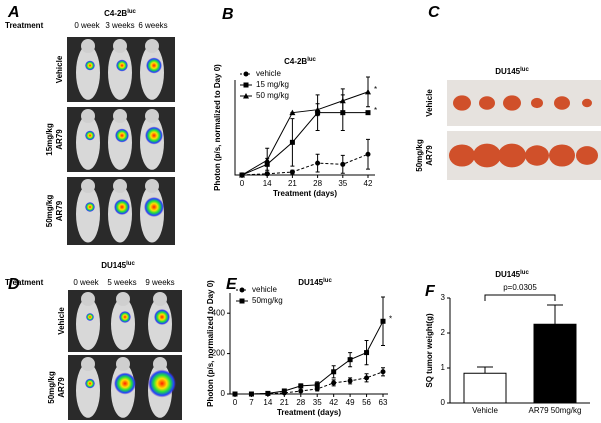 This screenshot has width=601, height=423. Describe the element at coordinates (520, 297) in the screenshot. I see `significance-bracket` at that location.